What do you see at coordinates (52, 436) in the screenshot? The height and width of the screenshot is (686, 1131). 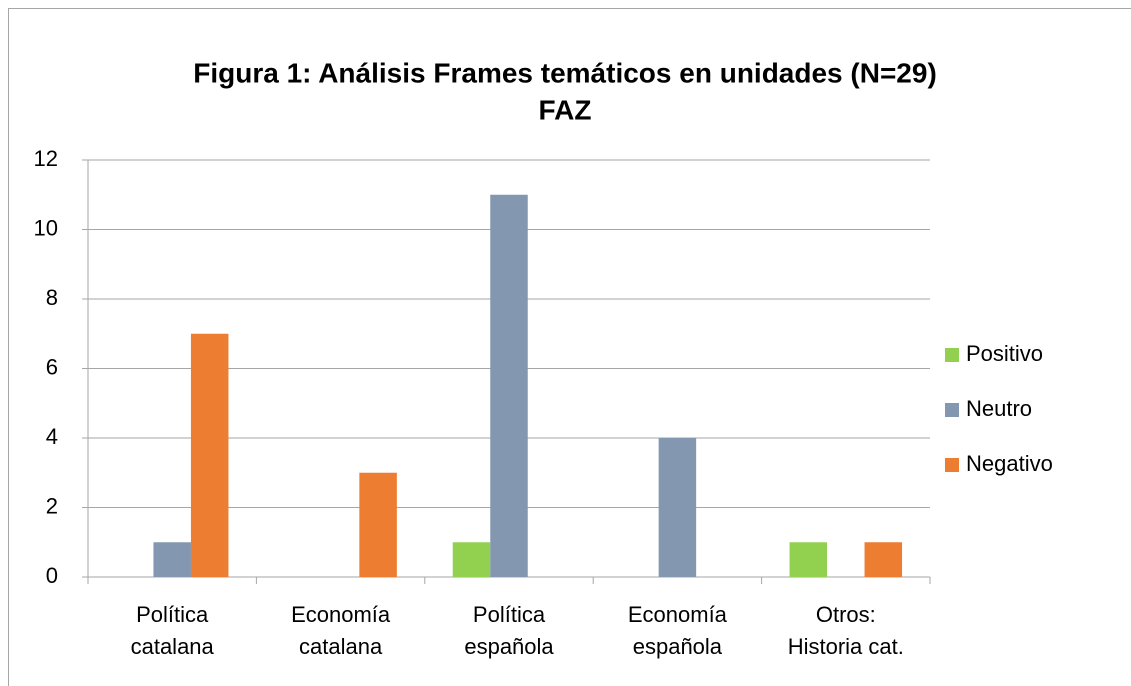 I see `y-tick-label: 4` at bounding box center [52, 436].